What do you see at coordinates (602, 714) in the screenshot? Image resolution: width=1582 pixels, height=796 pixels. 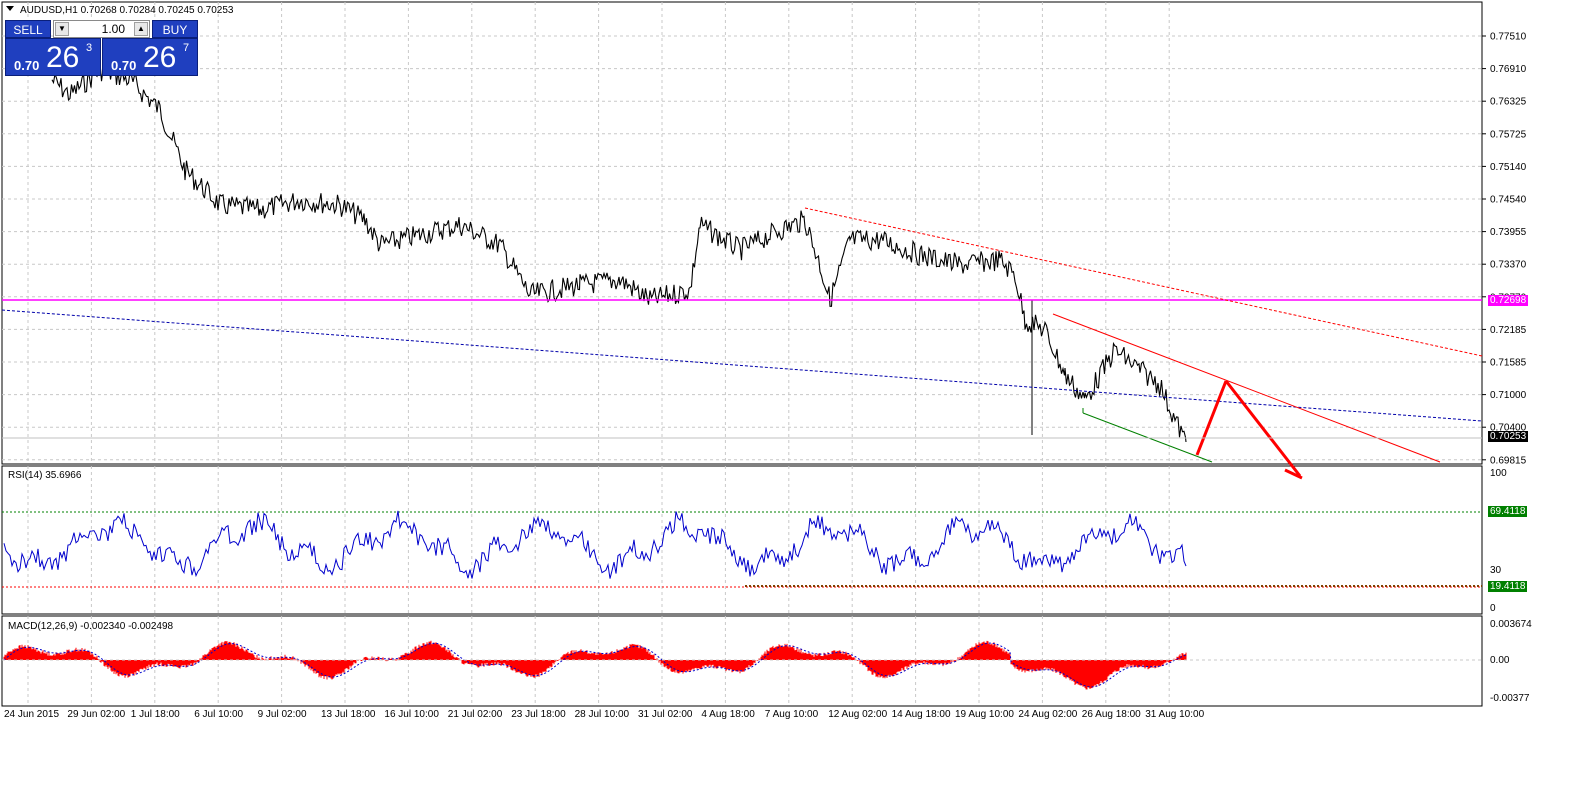 I see `time-tick-label: 28 Jul 10:00` at bounding box center [602, 714].